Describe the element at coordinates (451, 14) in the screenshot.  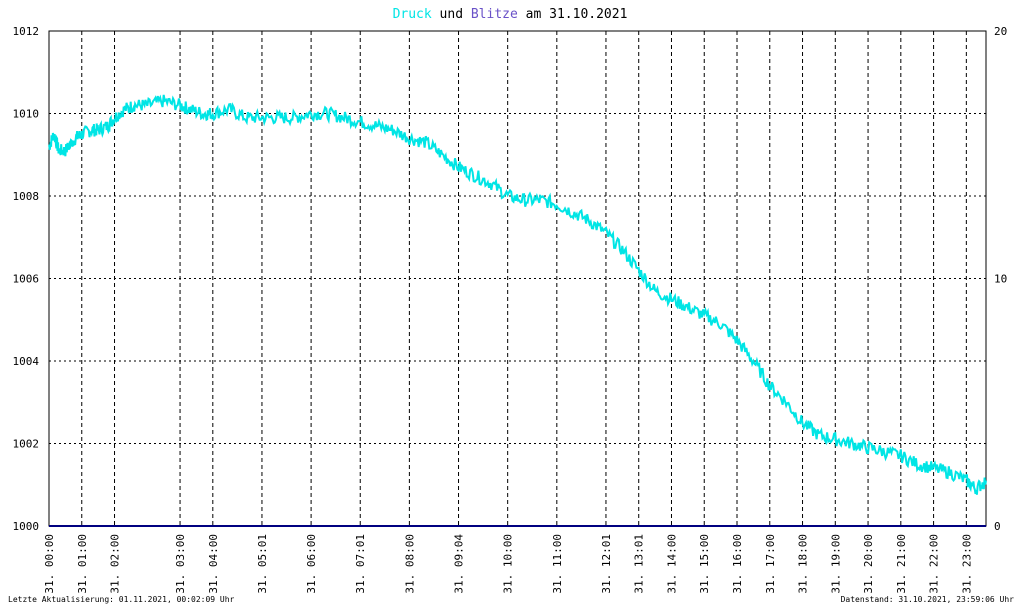
I see `title-und: und` at that location.